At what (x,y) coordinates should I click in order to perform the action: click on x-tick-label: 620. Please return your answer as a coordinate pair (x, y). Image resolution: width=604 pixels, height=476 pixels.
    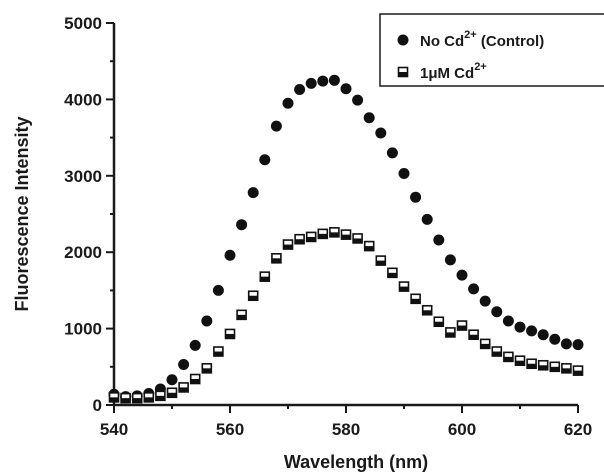
    Looking at the image, I should click on (578, 429).